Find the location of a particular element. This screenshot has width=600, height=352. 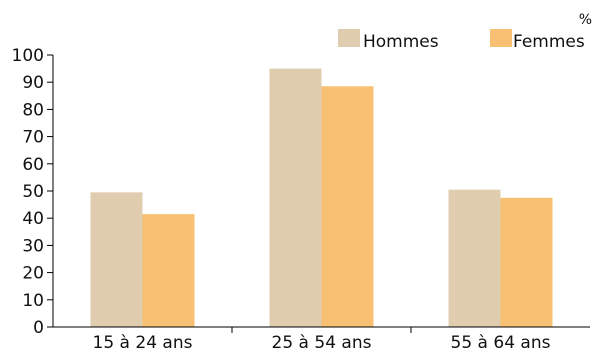

x-category-label: 55 à 64 ans is located at coordinates (501, 342).